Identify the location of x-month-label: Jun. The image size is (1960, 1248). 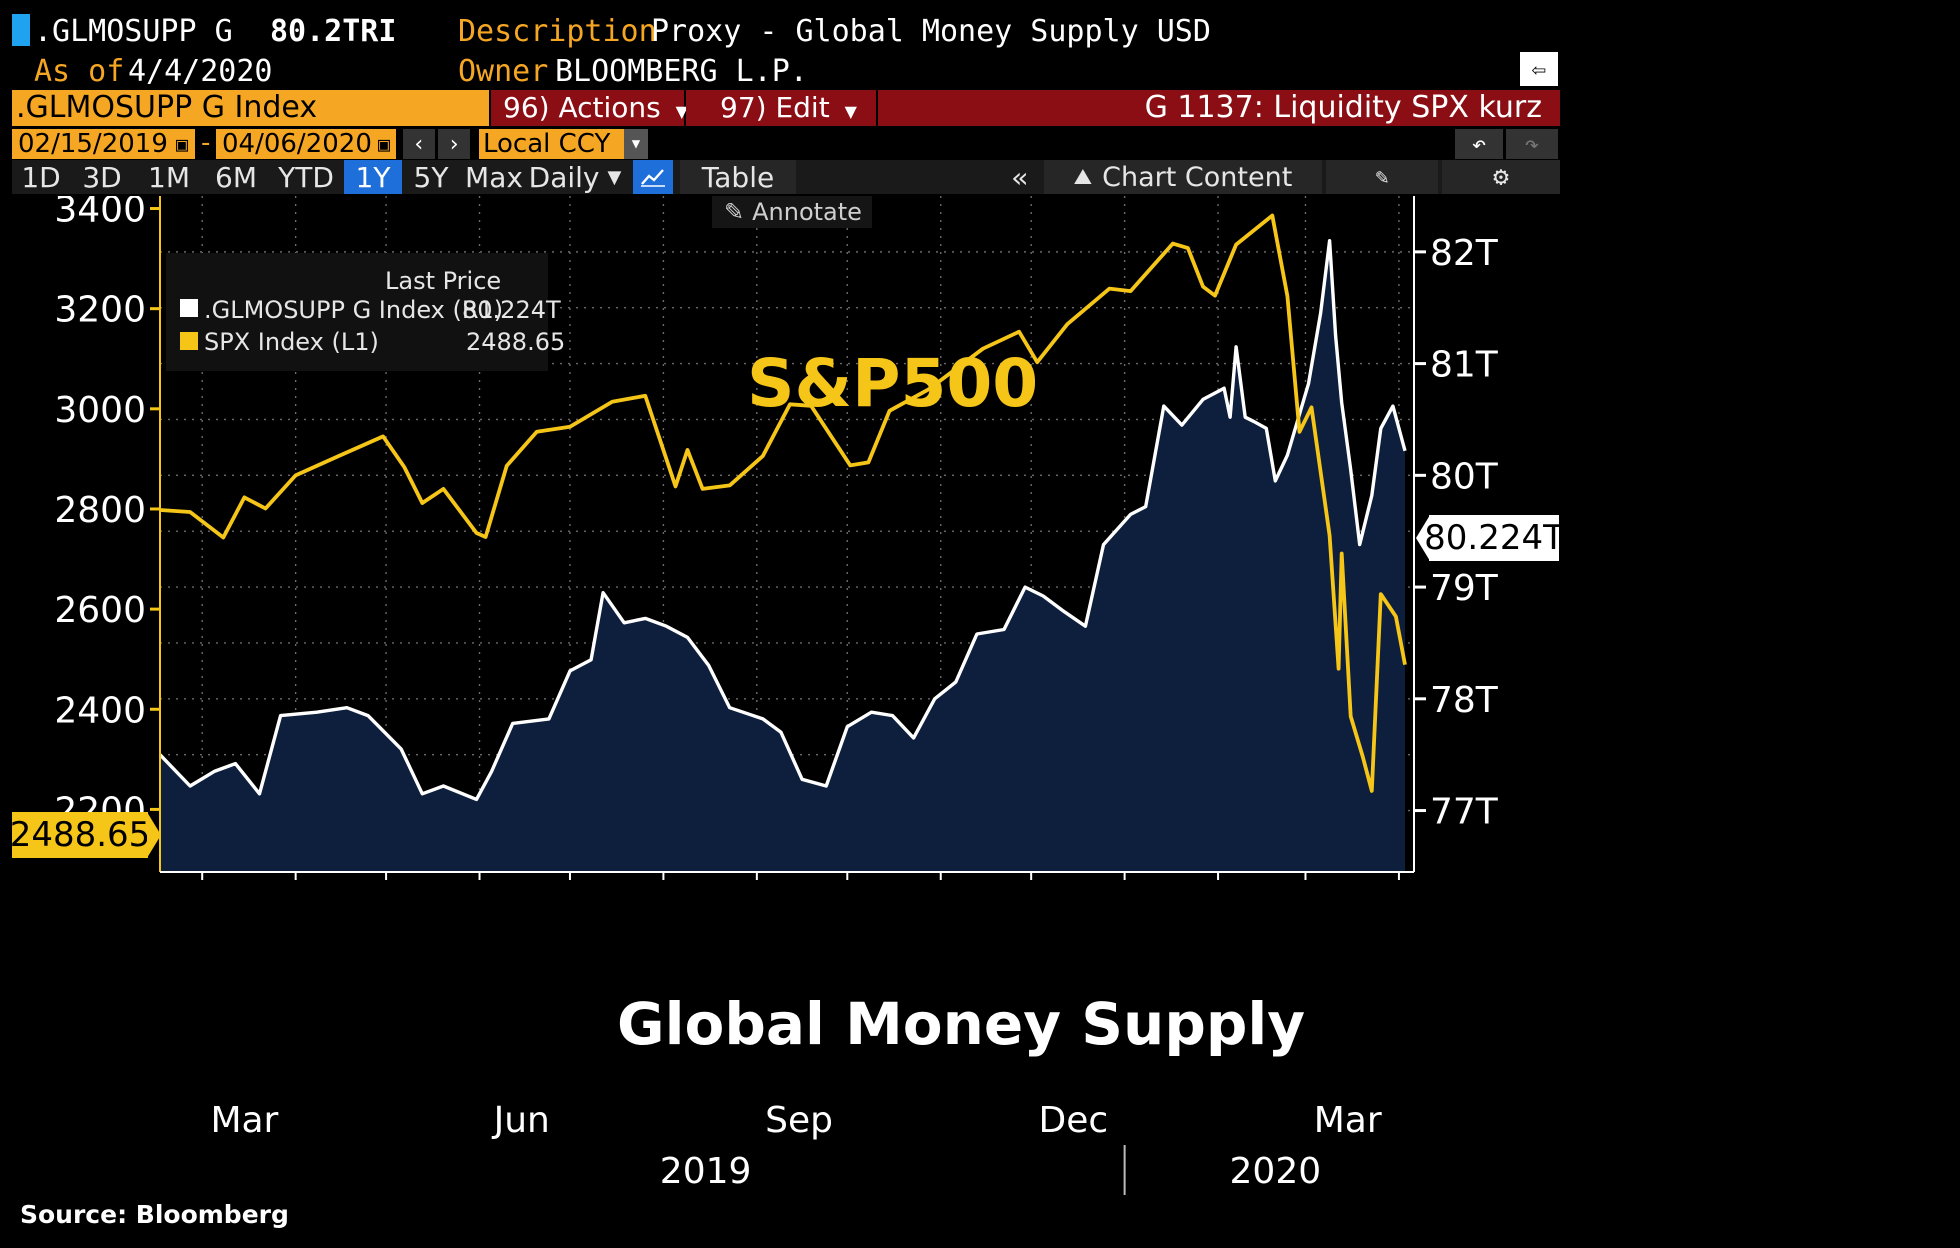
(521, 1120).